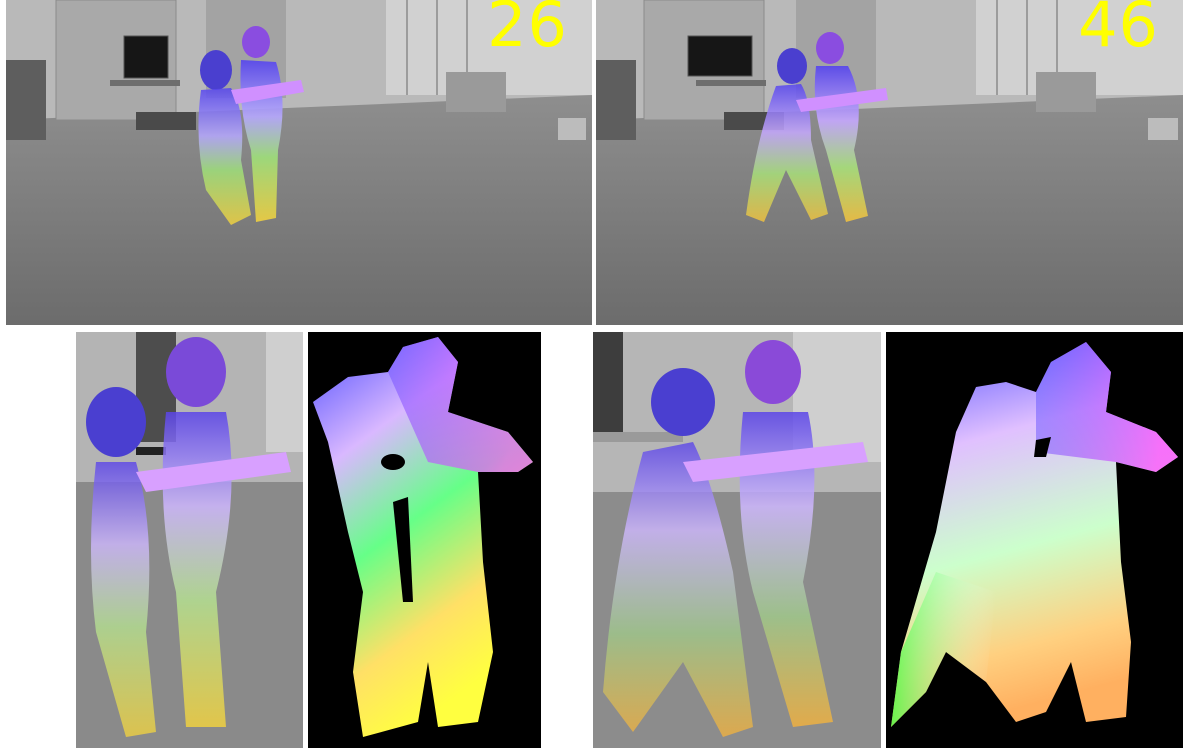  I want to click on frame-26-crop-image, so click(189, 540).